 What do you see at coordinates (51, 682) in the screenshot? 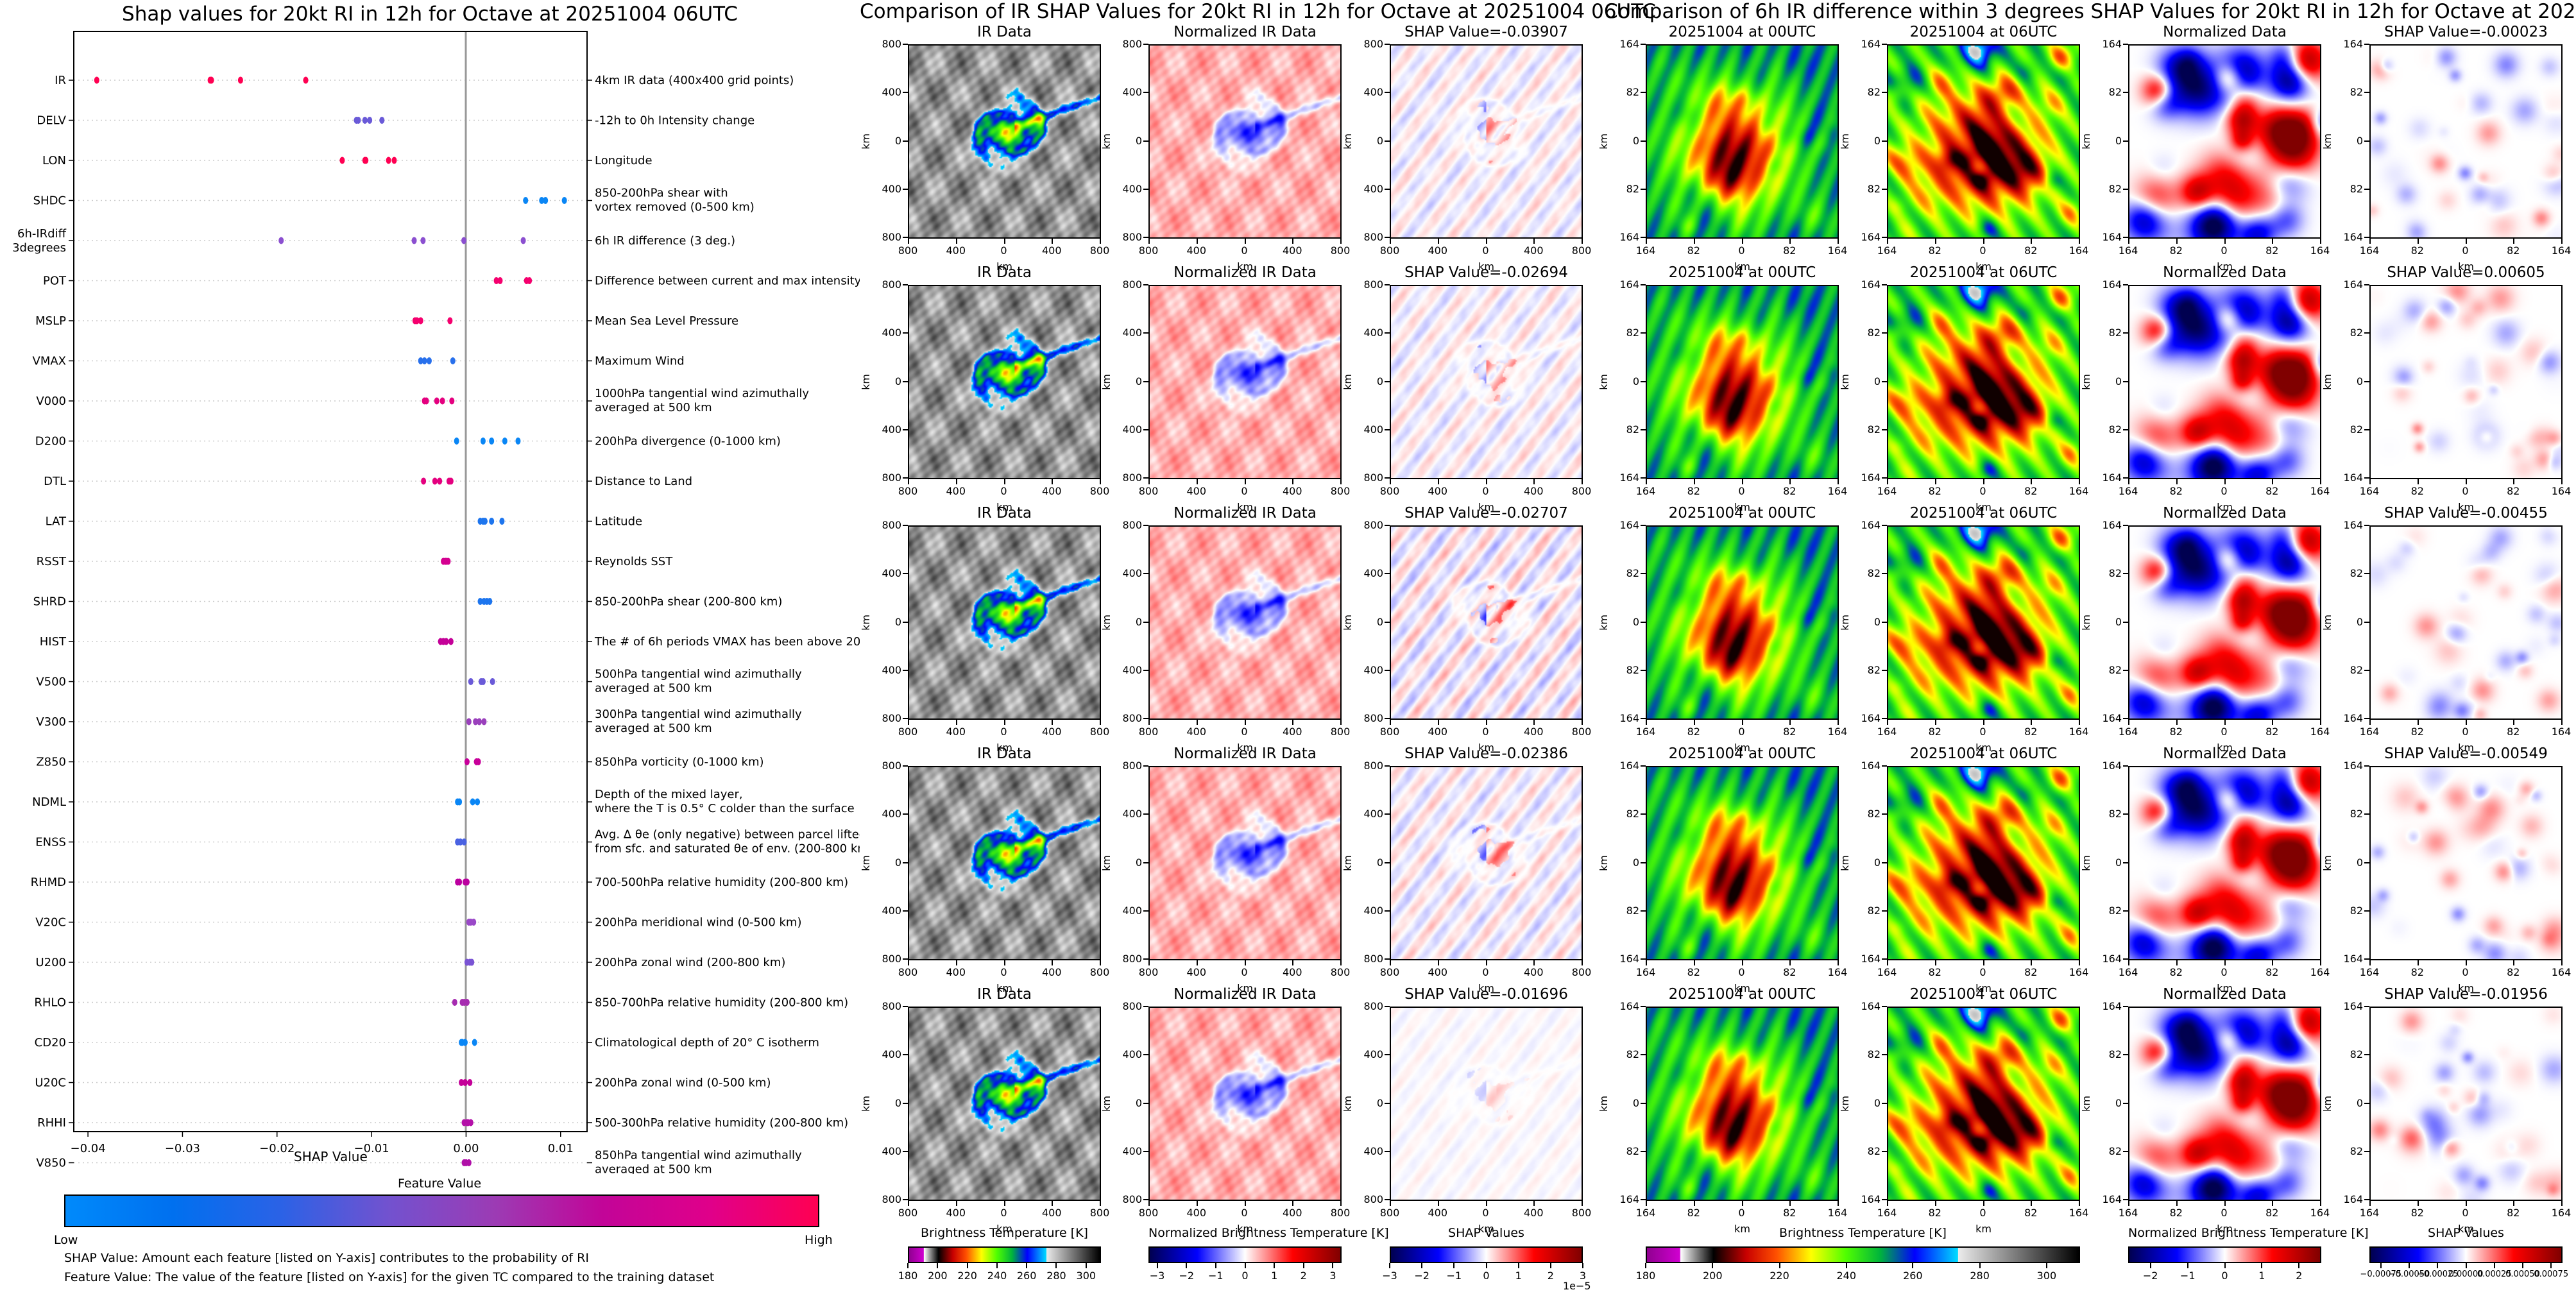
I see `feature-name-label: V500` at bounding box center [51, 682].